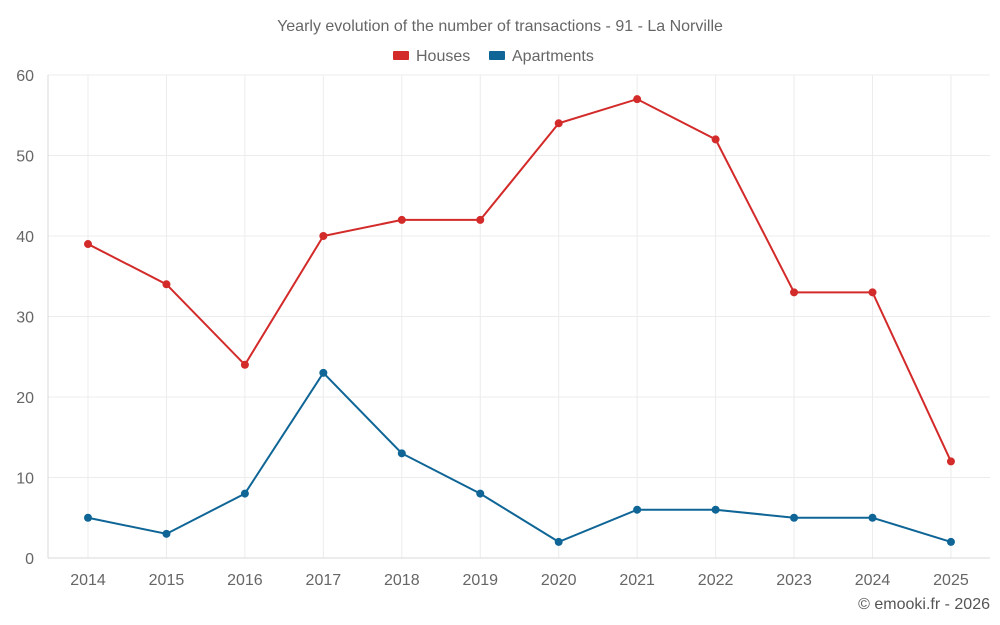  I want to click on data-point-apartments-2016, so click(244, 493).